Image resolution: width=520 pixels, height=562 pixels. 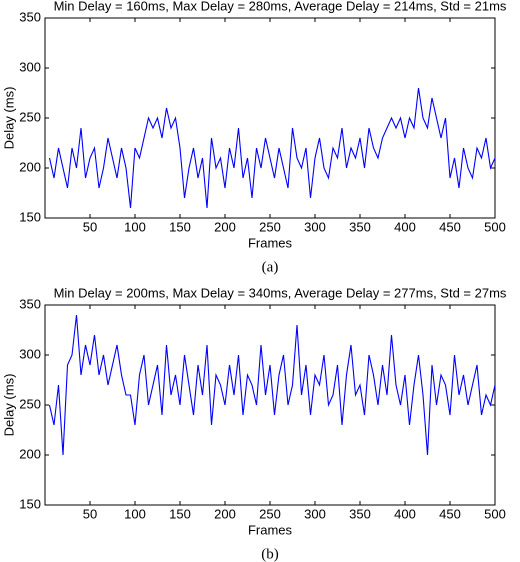 What do you see at coordinates (270, 267) in the screenshot?
I see `caption: (a)` at bounding box center [270, 267].